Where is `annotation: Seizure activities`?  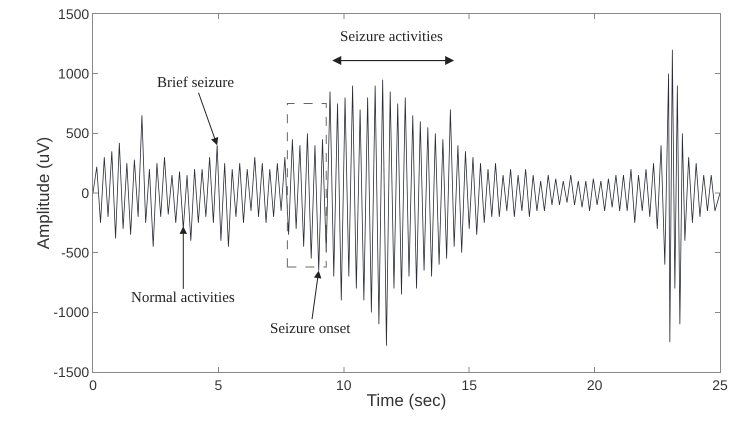
annotation: Seizure activities is located at coordinates (392, 37).